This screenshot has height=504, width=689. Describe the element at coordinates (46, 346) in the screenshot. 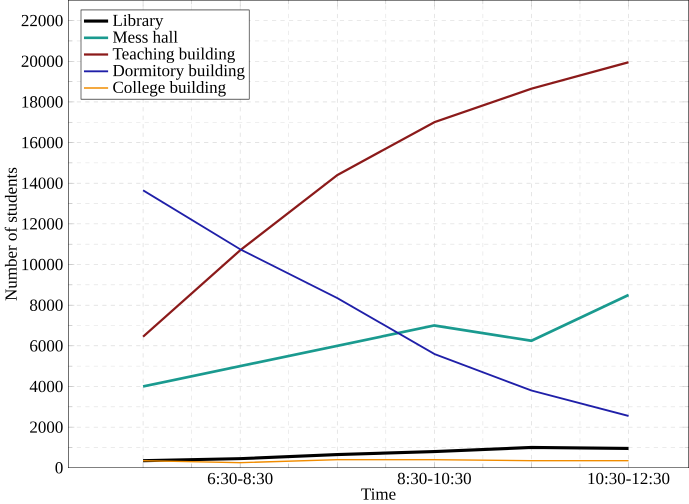

I see `y-tick-label: 6000` at that location.